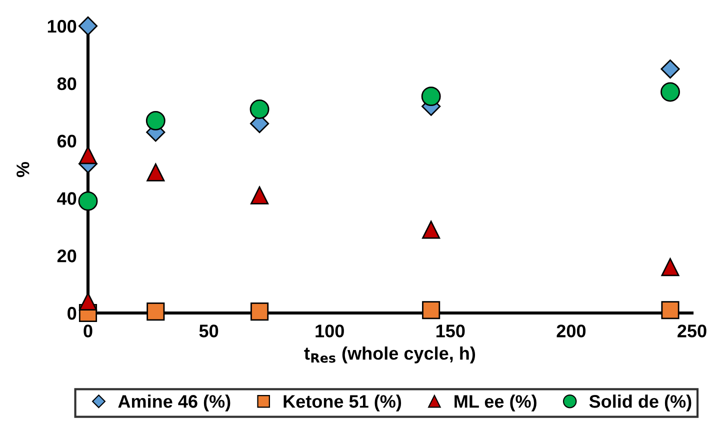 Image resolution: width=709 pixels, height=428 pixels. Describe the element at coordinates (88, 331) in the screenshot. I see `x-tick-label: 0` at that location.